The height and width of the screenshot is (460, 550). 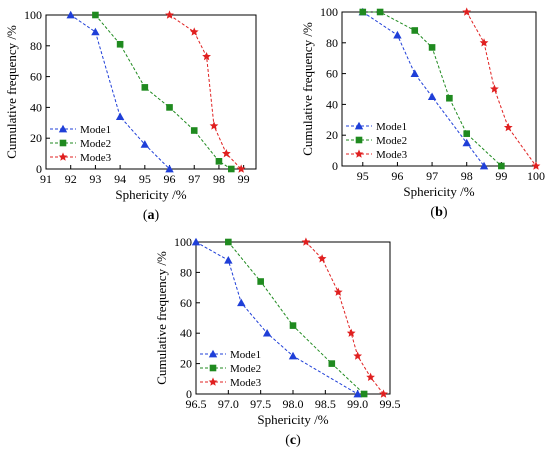 I want to click on x-tick-label: 96.5, so click(x=196, y=404).